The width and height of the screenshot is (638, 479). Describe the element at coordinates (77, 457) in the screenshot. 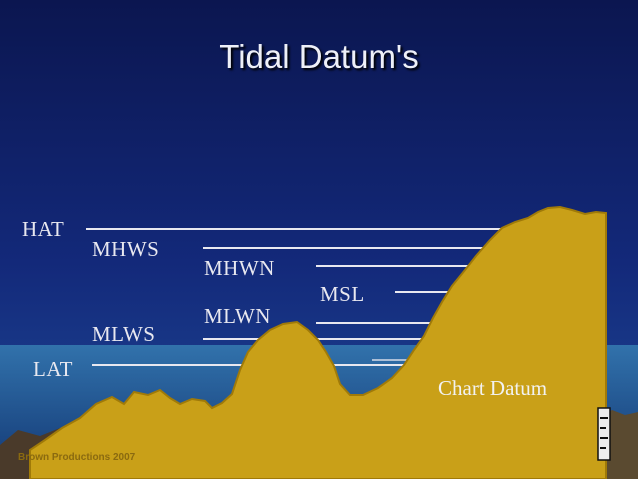

I see `credit-text: Brown Productions 2007` at that location.